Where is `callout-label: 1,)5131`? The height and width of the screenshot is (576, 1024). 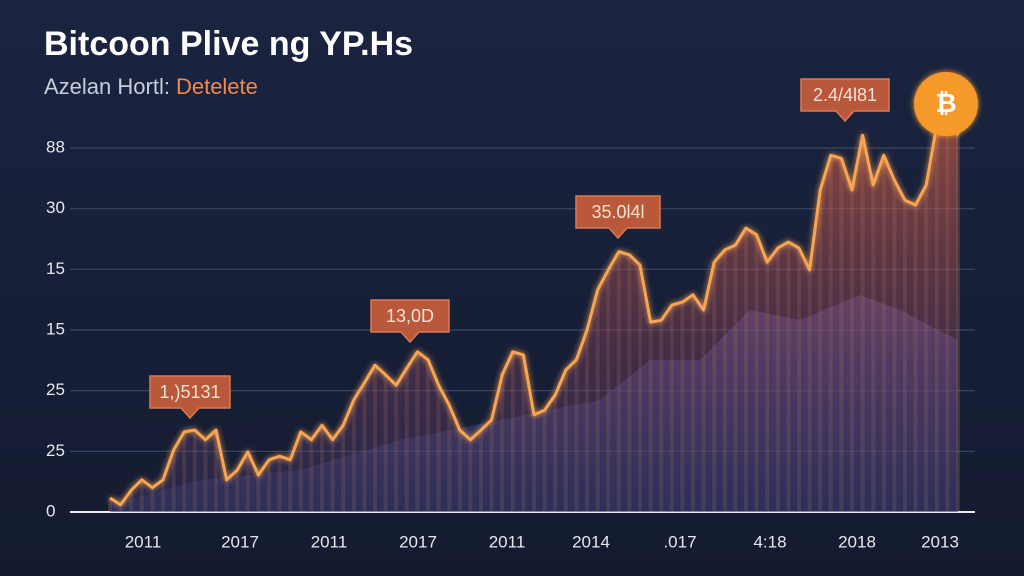 callout-label: 1,)5131 is located at coordinates (189, 392).